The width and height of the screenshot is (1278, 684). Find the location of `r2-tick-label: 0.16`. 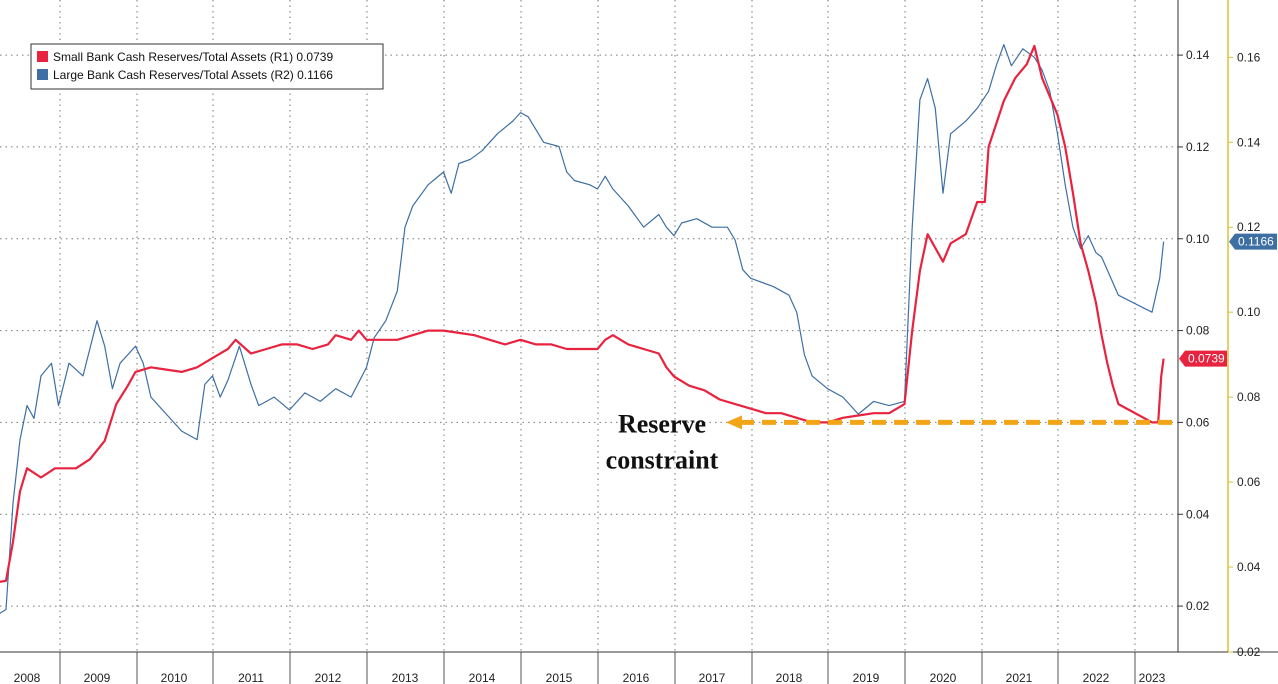

r2-tick-label: 0.16 is located at coordinates (1249, 57).